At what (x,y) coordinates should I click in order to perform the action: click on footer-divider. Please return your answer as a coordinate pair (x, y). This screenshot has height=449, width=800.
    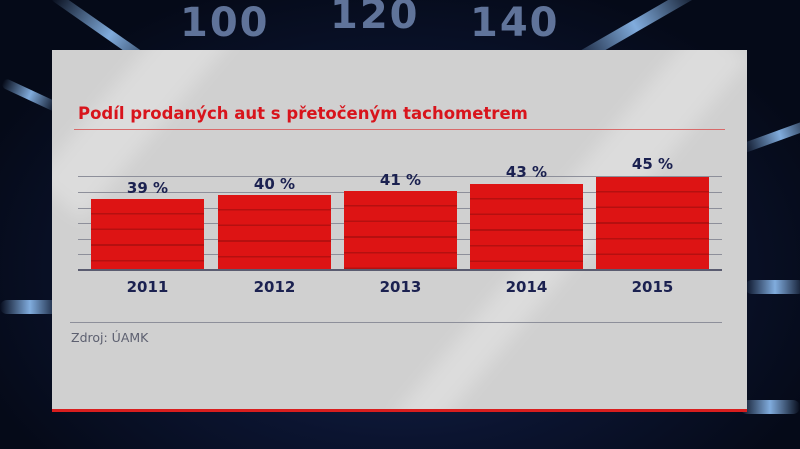
    Looking at the image, I should click on (396, 322).